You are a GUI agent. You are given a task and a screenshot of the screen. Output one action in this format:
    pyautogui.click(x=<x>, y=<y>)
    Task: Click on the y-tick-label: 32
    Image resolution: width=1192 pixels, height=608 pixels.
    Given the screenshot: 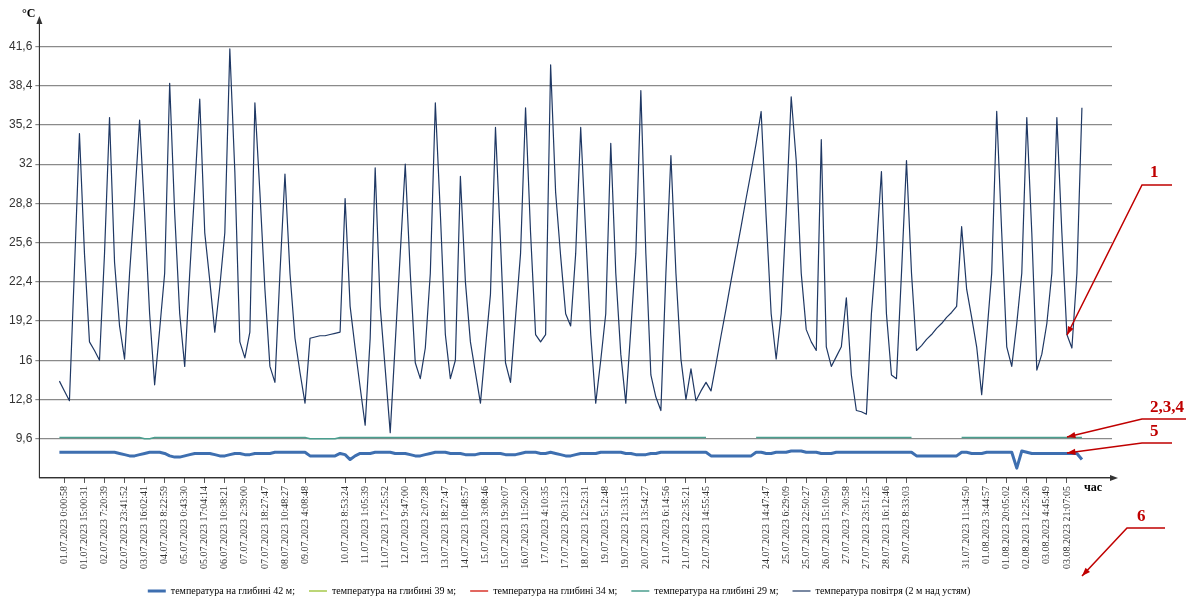 What is the action you would take?
    pyautogui.click(x=26, y=163)
    